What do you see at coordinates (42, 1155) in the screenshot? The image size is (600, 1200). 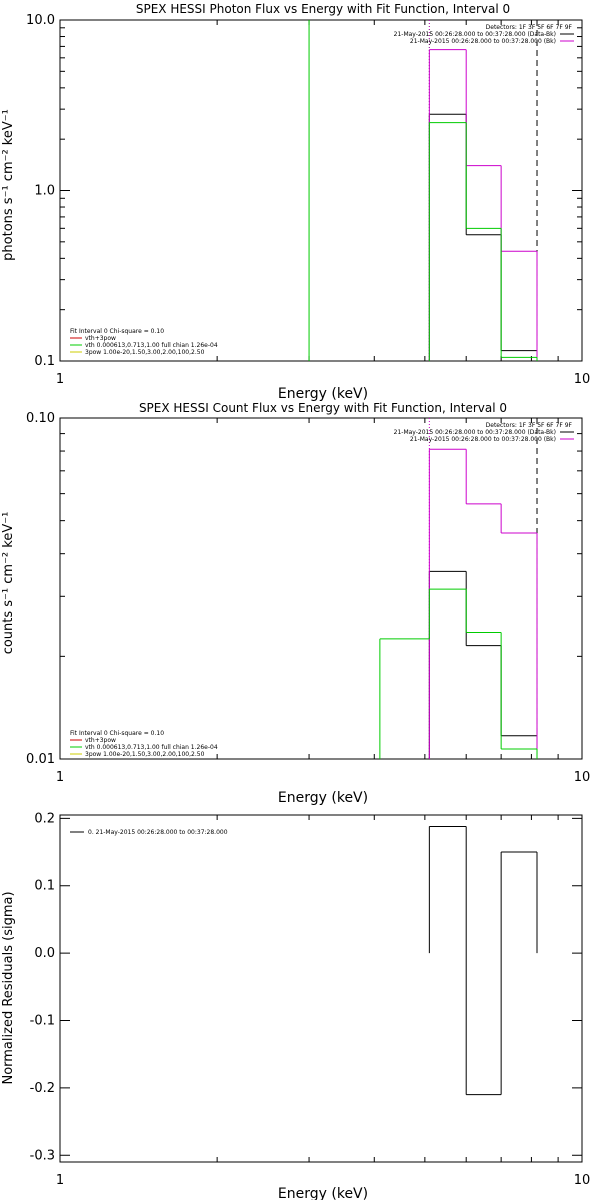 I see `y-tick-label: -0.3` at bounding box center [42, 1155].